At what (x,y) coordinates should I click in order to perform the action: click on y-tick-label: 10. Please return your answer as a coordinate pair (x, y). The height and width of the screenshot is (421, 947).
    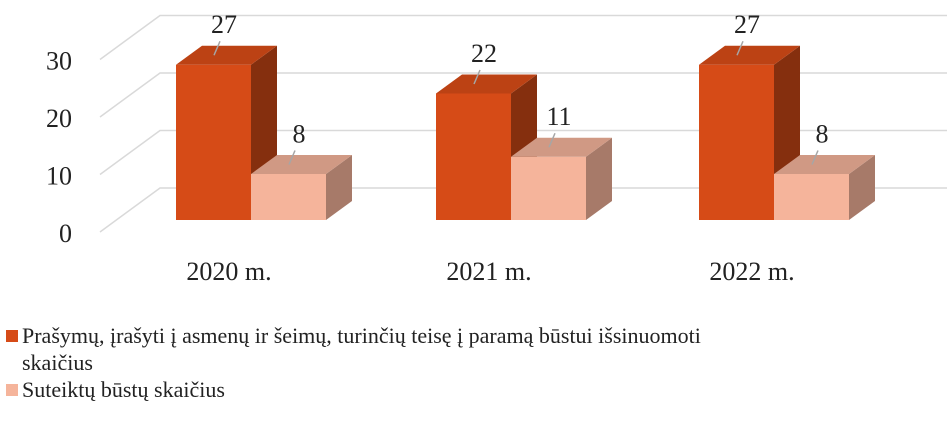
    Looking at the image, I should click on (59, 175).